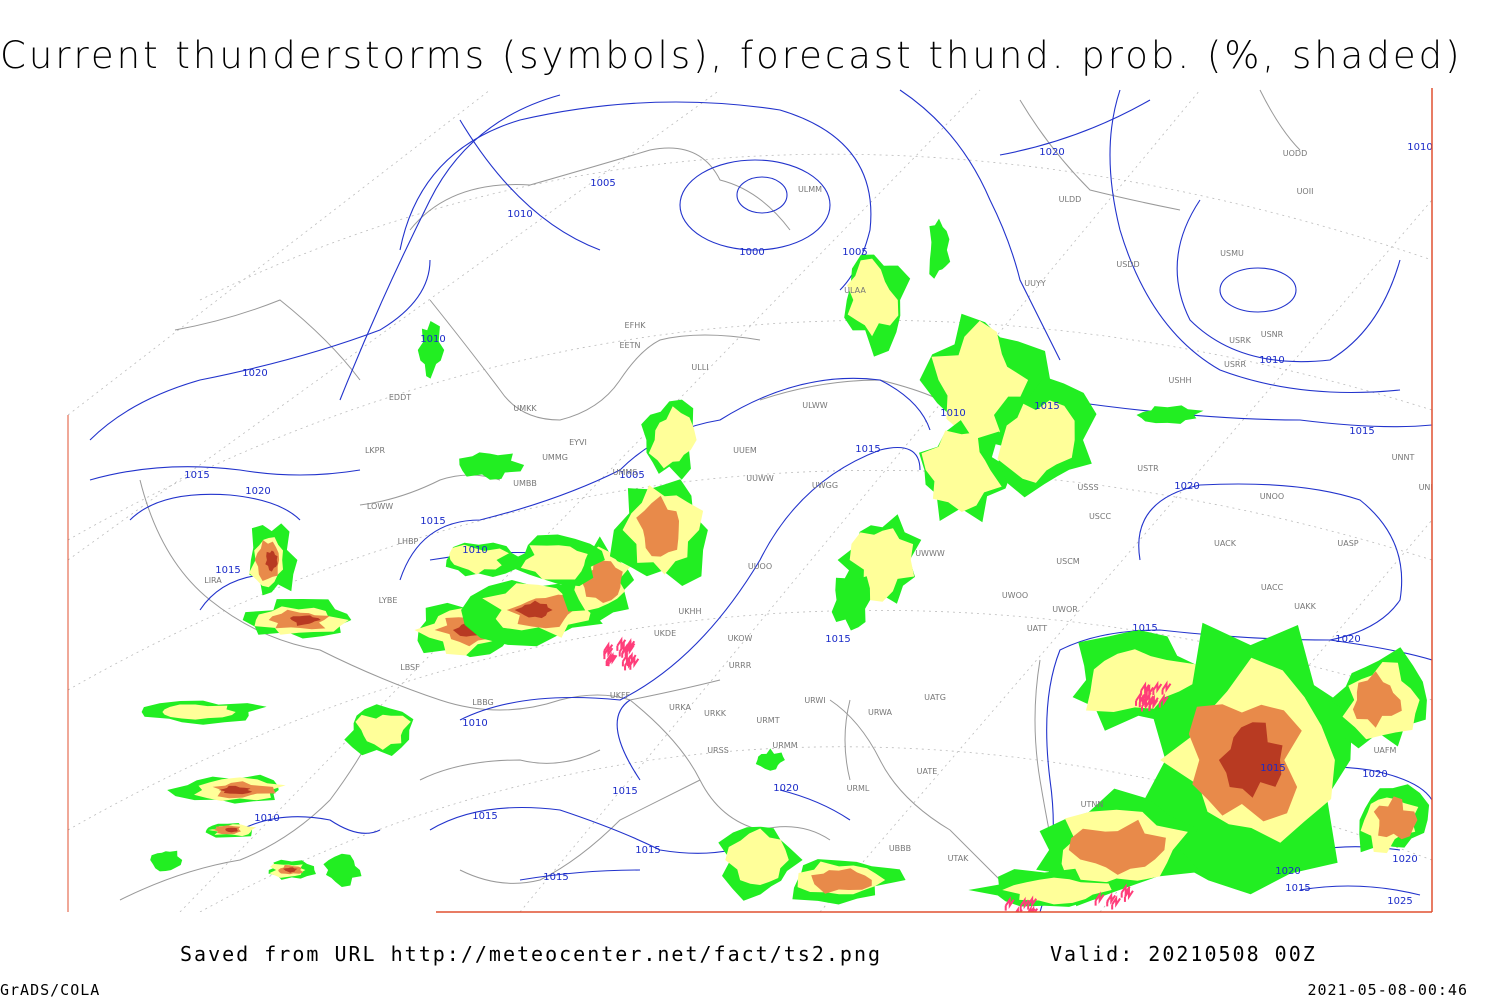 Image resolution: width=1500 pixels, height=1000 pixels. What do you see at coordinates (718, 750) in the screenshot?
I see `station-label: URSS` at bounding box center [718, 750].